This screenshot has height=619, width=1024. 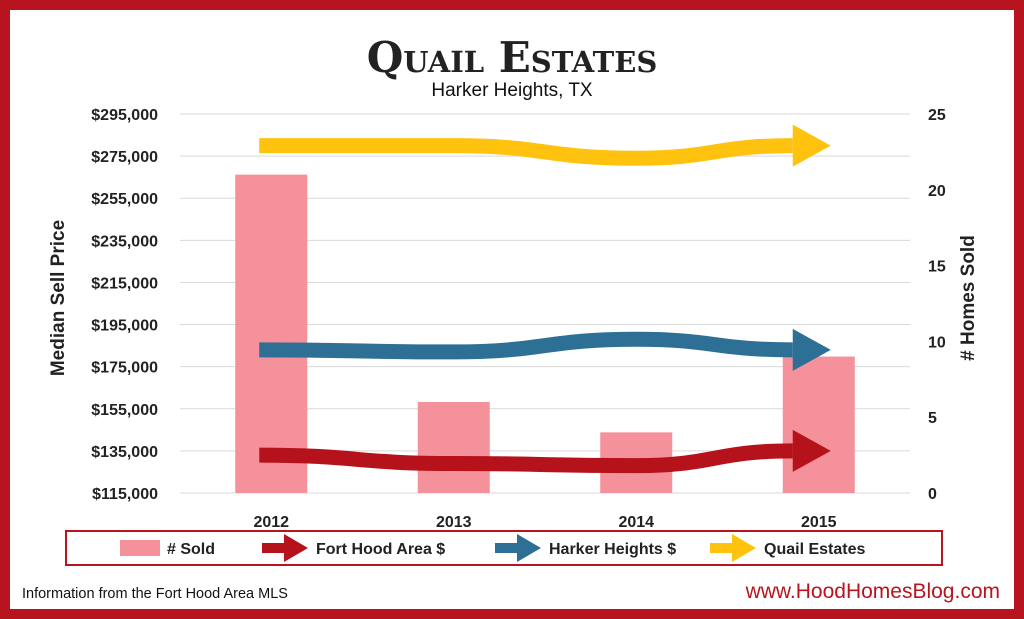 I want to click on legend-label: Quail Estates, so click(x=814, y=549).